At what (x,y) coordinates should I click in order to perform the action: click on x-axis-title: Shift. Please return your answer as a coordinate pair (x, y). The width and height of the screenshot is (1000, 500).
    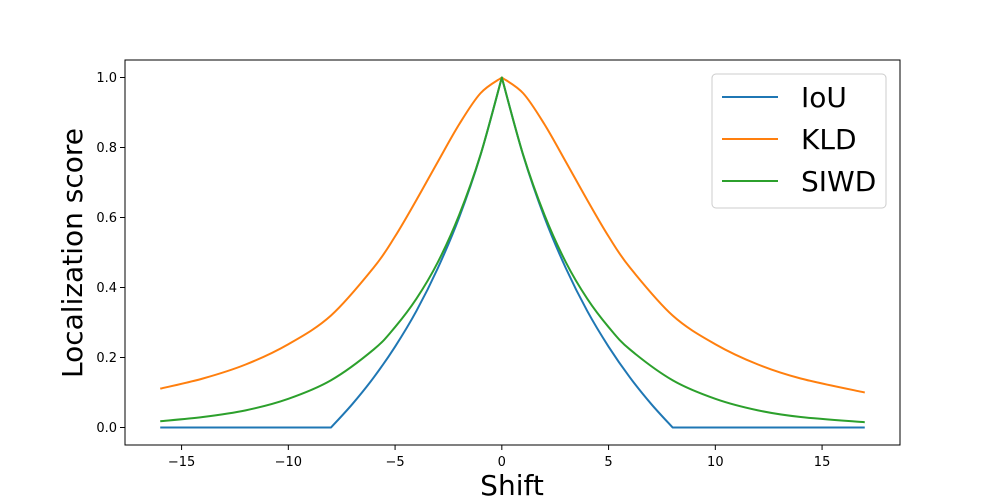
    Looking at the image, I should click on (512, 484).